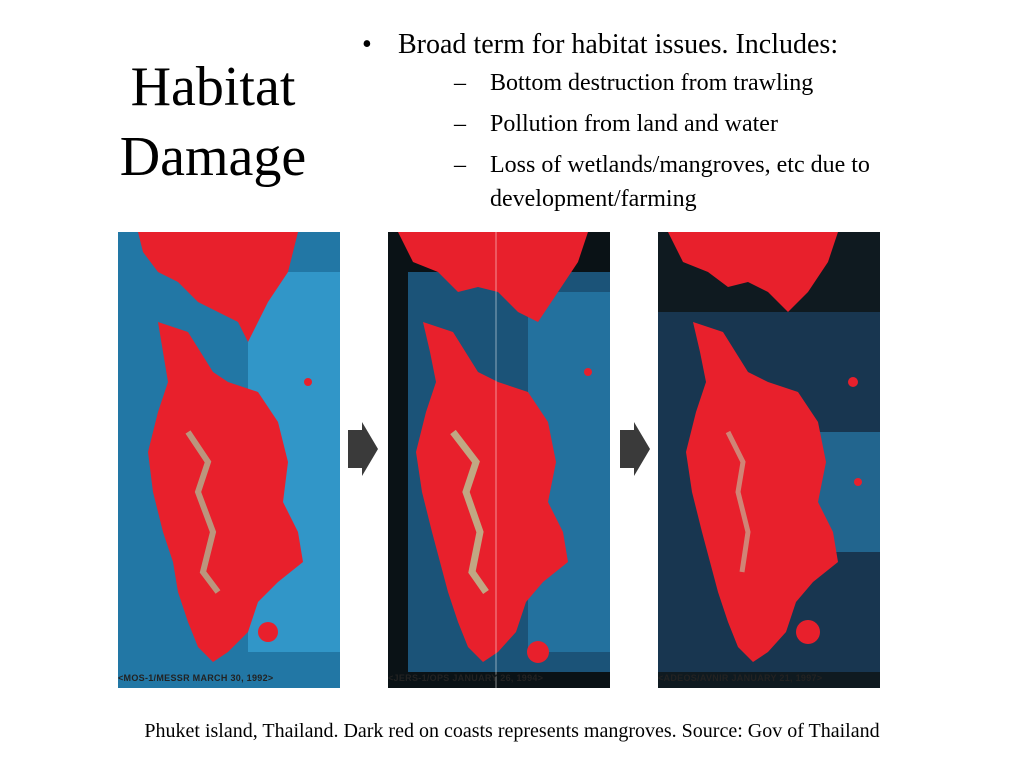 Image resolution: width=1024 pixels, height=768 pixels. I want to click on sub-bullet-item: – Pollution from land and water, so click(695, 124).